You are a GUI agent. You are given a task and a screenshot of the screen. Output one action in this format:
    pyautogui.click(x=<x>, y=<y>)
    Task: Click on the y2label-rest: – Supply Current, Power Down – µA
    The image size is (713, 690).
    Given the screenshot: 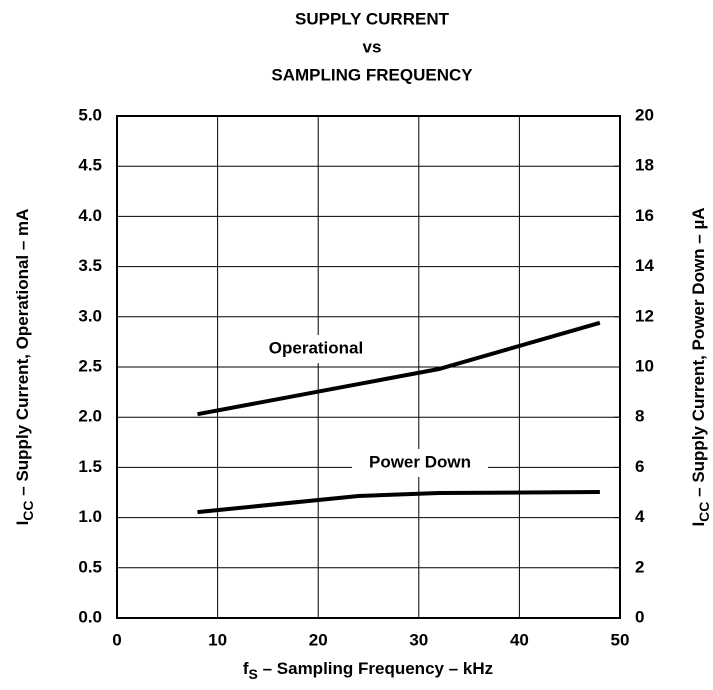 What is the action you would take?
    pyautogui.click(x=698, y=354)
    